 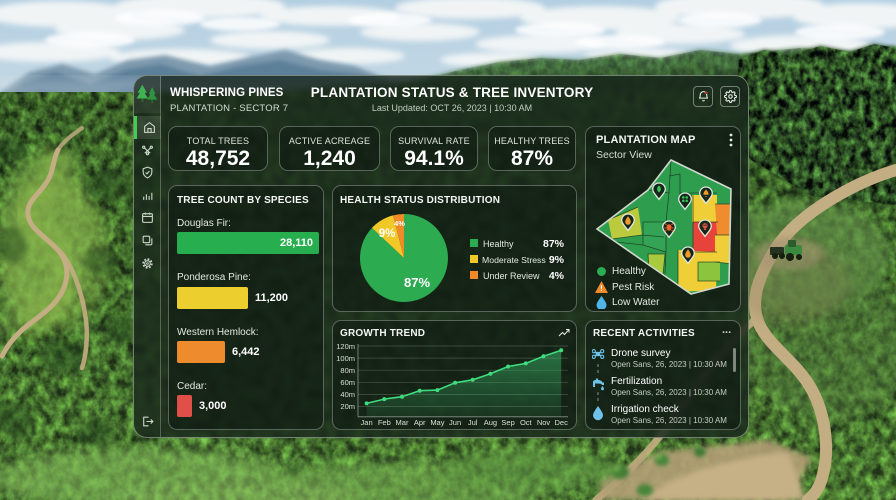 I want to click on svg-text: Feb, so click(x=384, y=422).